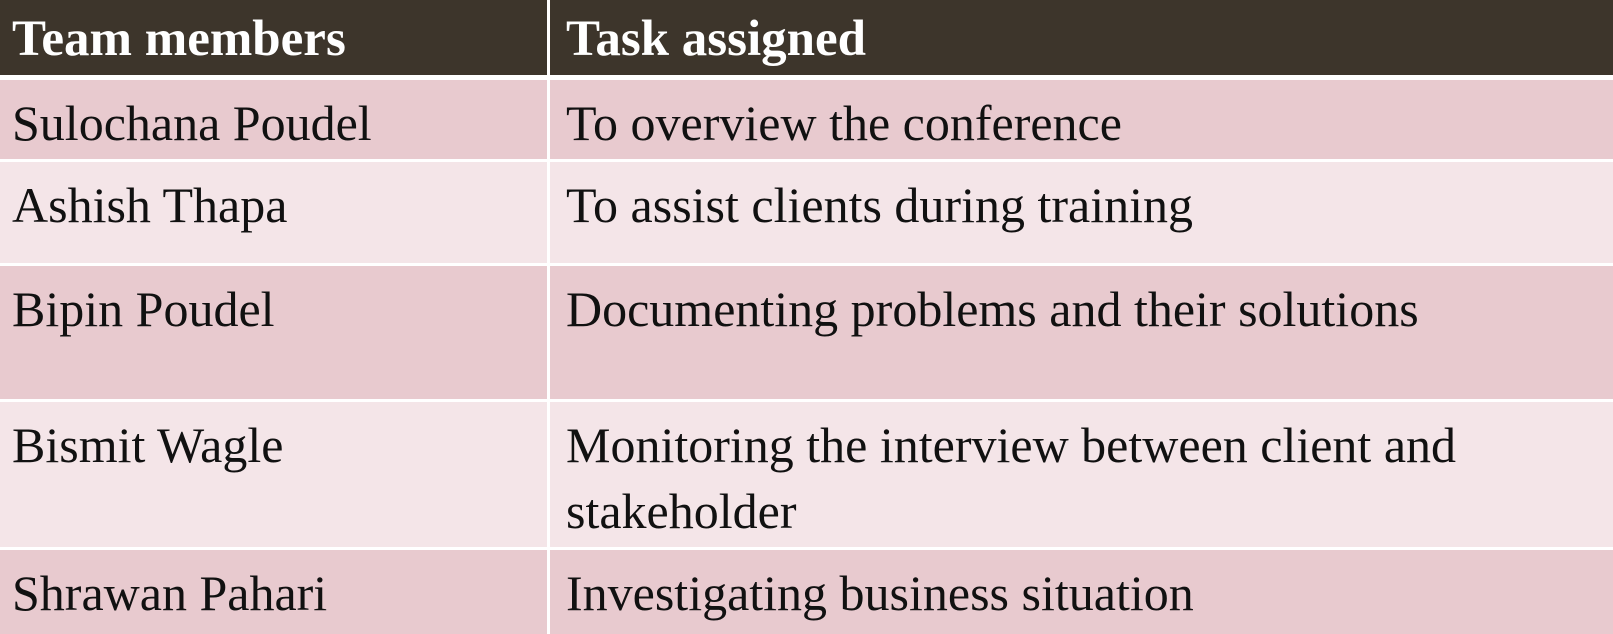 The image size is (1613, 634). Describe the element at coordinates (275, 121) in the screenshot. I see `member-cell: Sulochana Poudel` at that location.